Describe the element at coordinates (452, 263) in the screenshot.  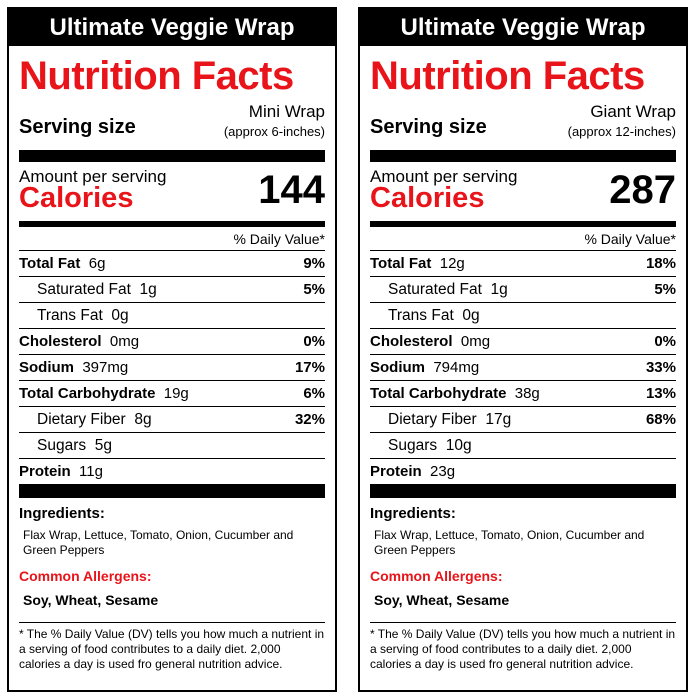
I see `nutrient-amount: 12g` at that location.